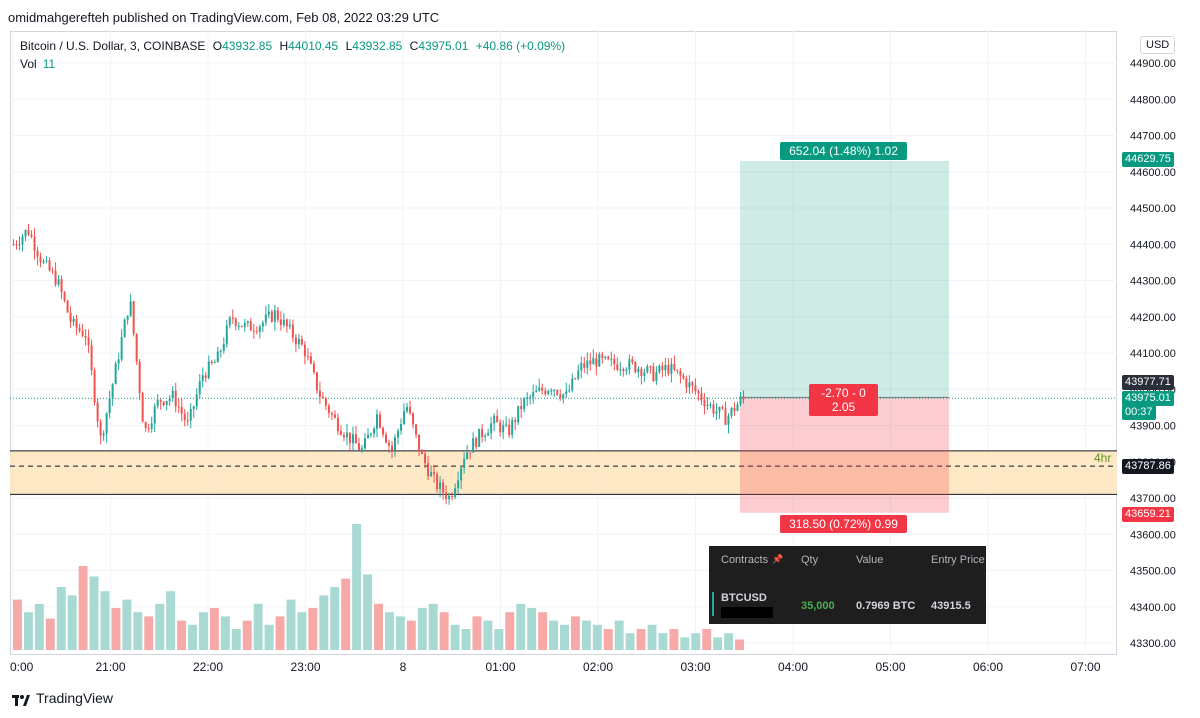  What do you see at coordinates (247, 46) in the screenshot?
I see `open-value: 43932.85` at bounding box center [247, 46].